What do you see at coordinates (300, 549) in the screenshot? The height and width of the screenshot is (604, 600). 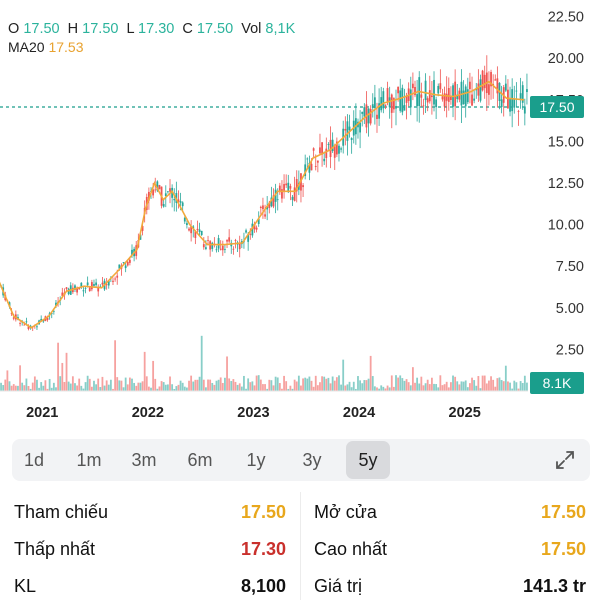 I see `stats-row-2: Thấp nhất 17.30 Cao nhất 17.50` at bounding box center [300, 549].